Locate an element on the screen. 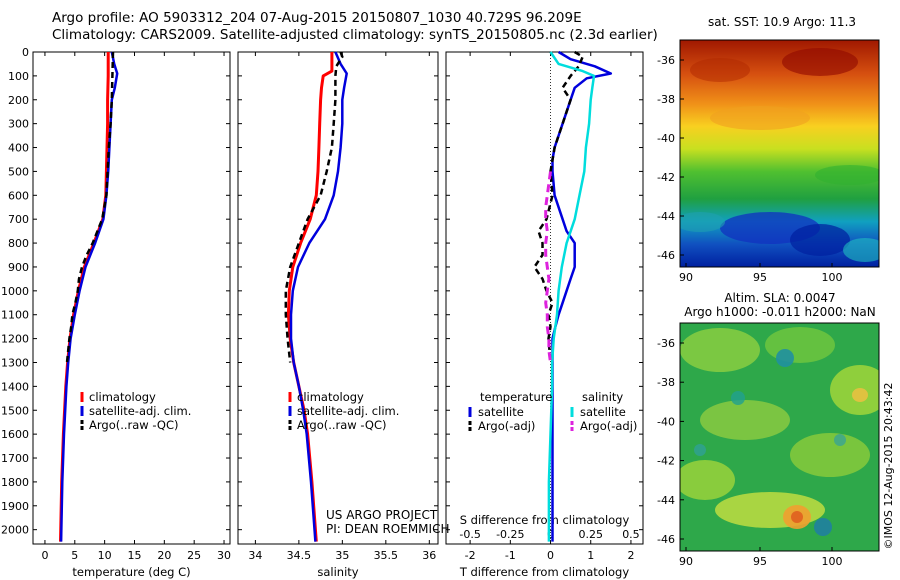 This screenshot has height=580, width=900. credit-line-2: PI: DEAN ROEMMICH is located at coordinates (387, 529).